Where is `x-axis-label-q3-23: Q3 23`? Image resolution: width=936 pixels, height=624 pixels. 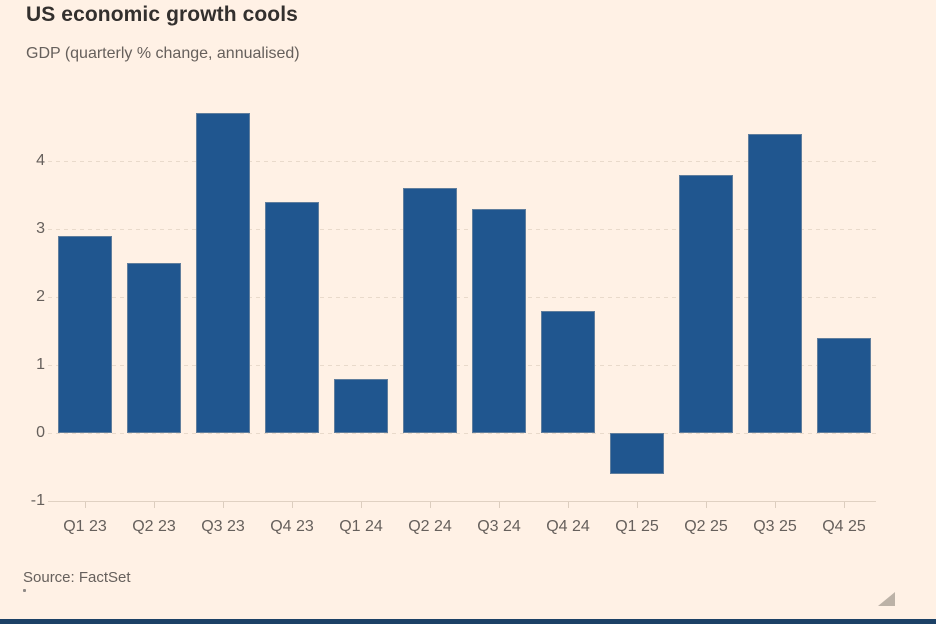
x-axis-label-q3-23: Q3 23 is located at coordinates (223, 526).